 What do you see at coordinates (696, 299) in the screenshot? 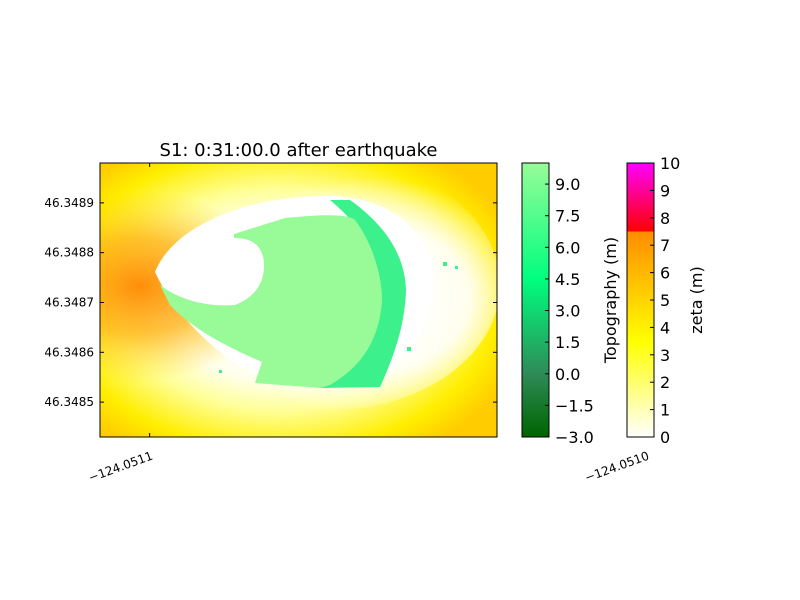
I see `zeta-colorbar-label: zeta (m)` at bounding box center [696, 299].